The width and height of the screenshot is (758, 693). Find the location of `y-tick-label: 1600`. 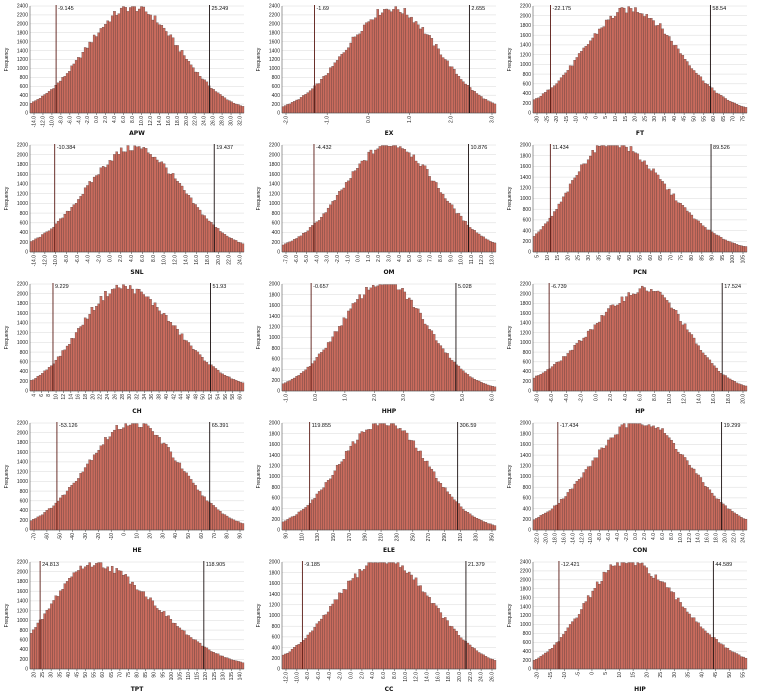

y-tick-label: 1600 is located at coordinates (22, 314).